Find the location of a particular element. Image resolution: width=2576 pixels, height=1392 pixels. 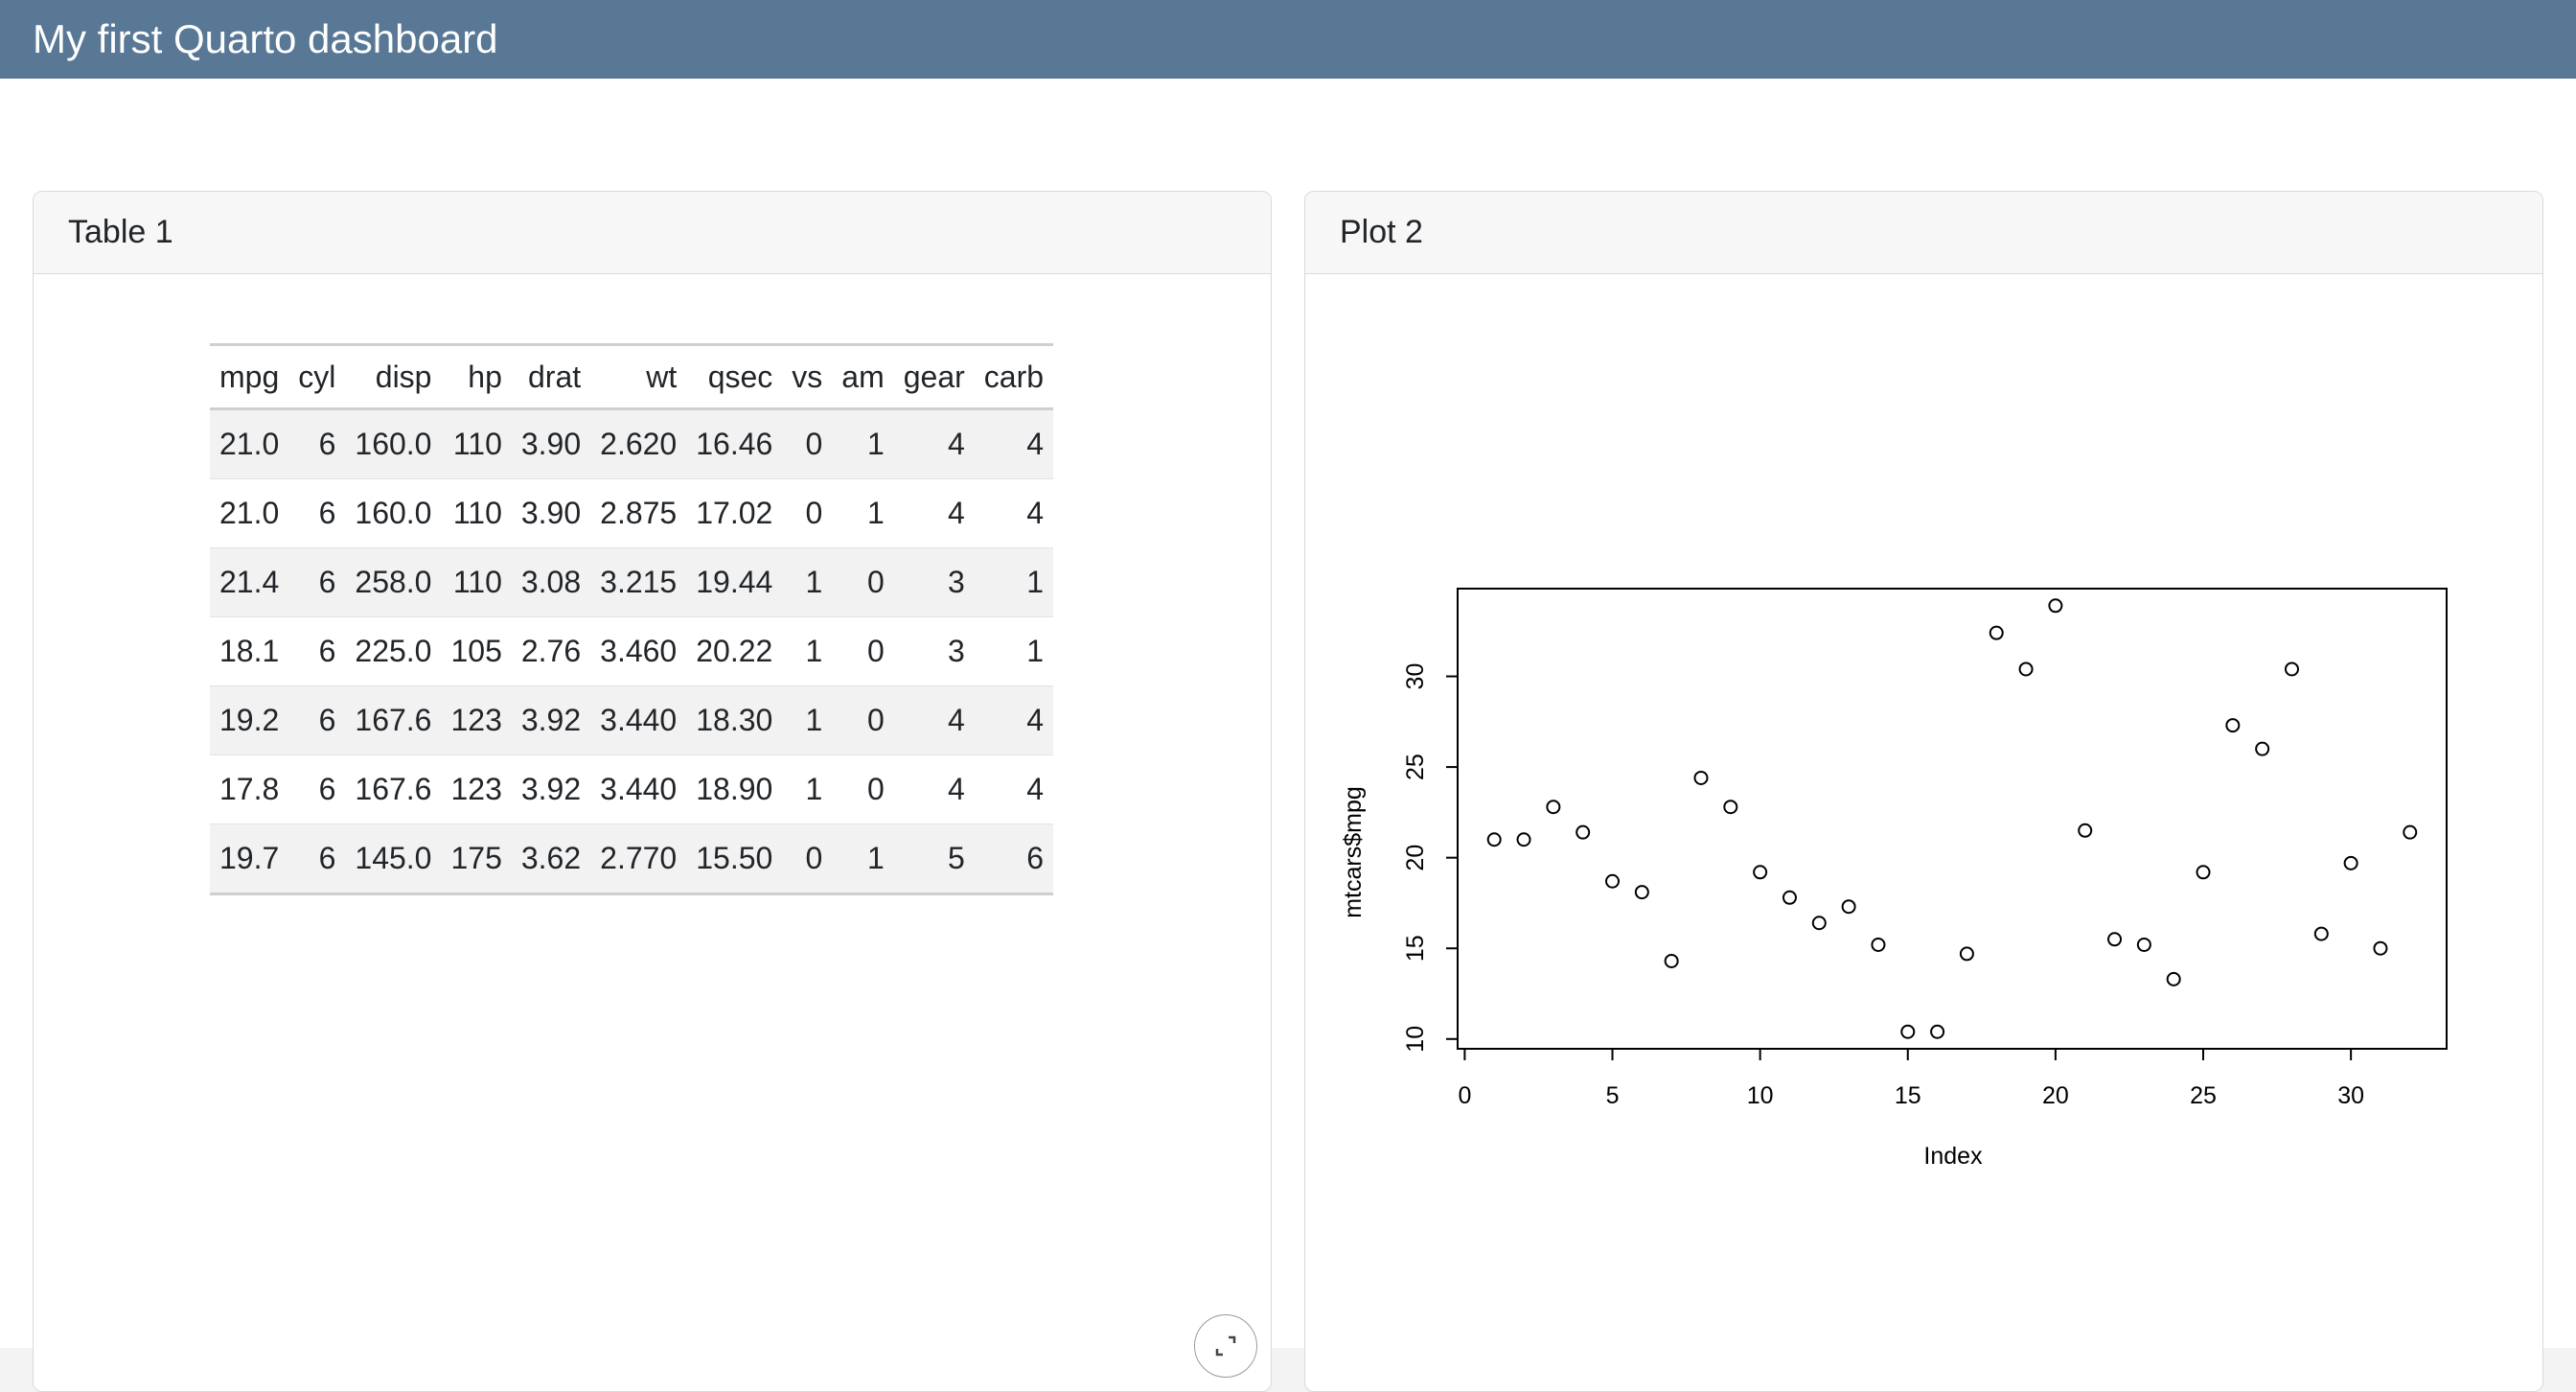

table-cell-drat: 3.62 is located at coordinates (551, 859).